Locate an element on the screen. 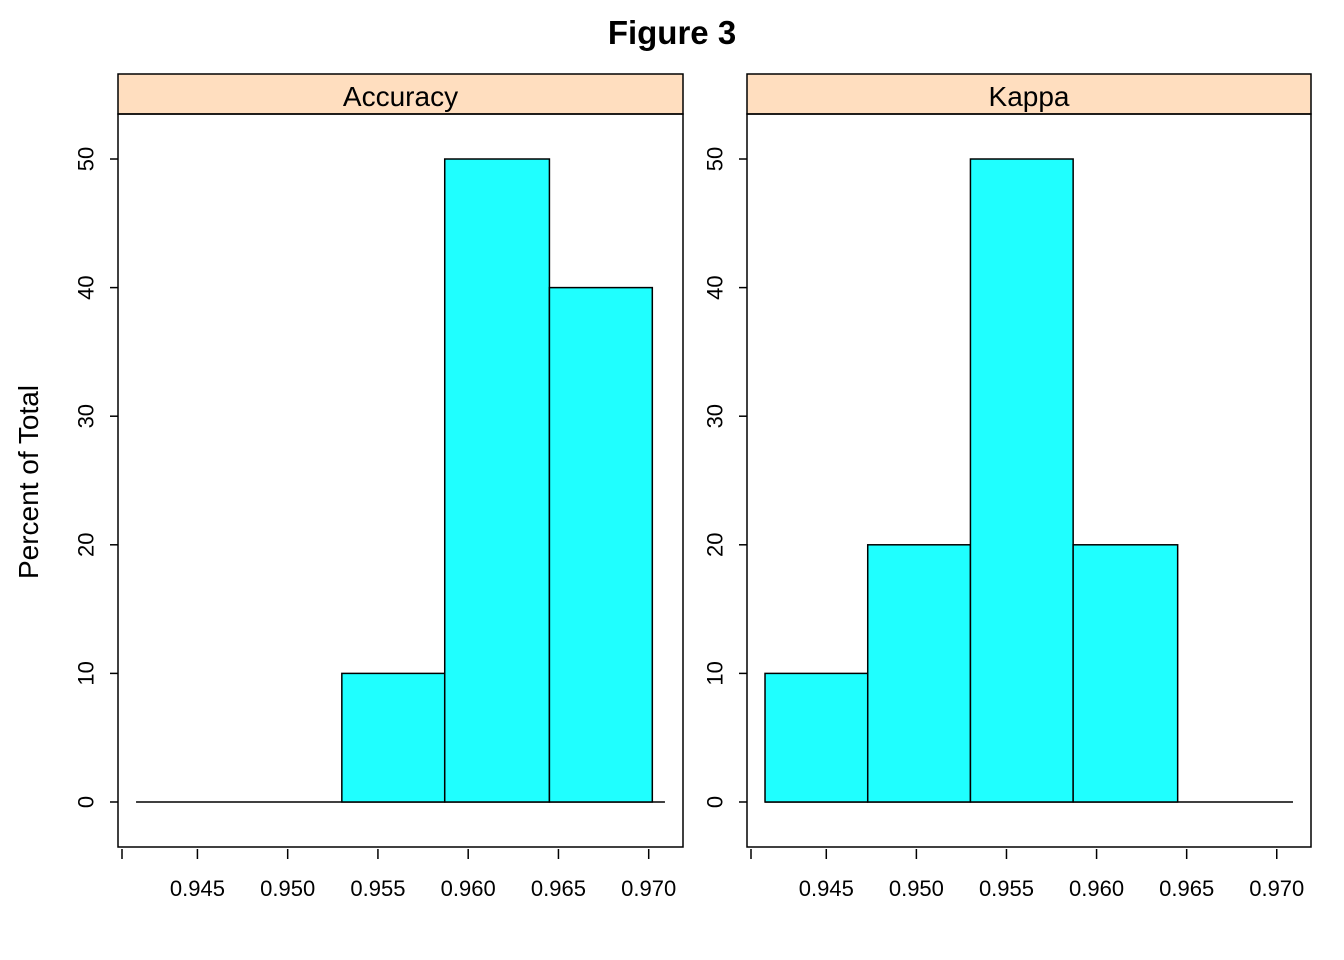 This screenshot has height=960, width=1344. figure-title: Figure 3 is located at coordinates (672, 32).